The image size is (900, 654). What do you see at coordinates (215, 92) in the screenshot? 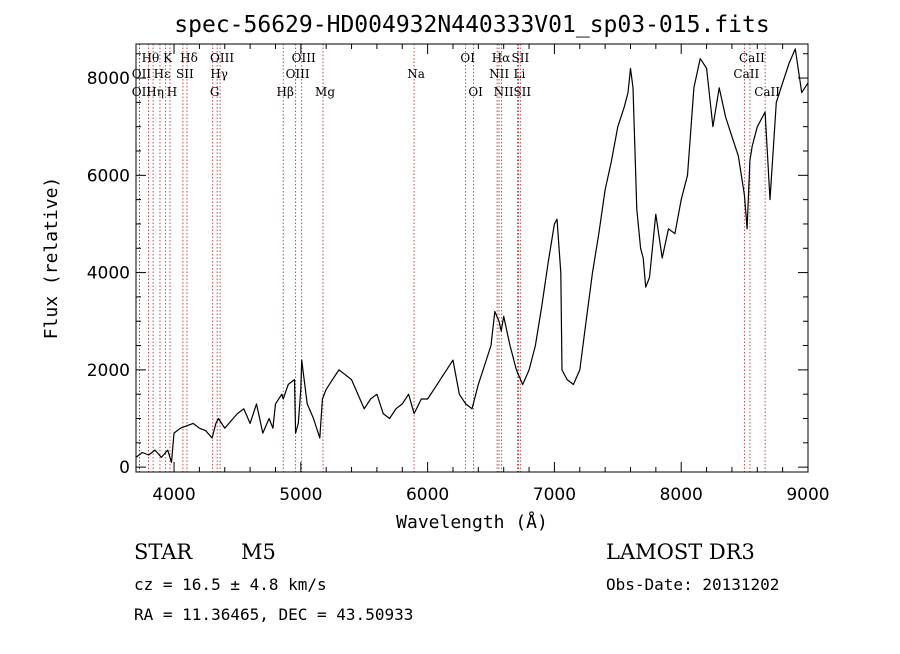
I see `emission-line-label: G` at bounding box center [215, 92].